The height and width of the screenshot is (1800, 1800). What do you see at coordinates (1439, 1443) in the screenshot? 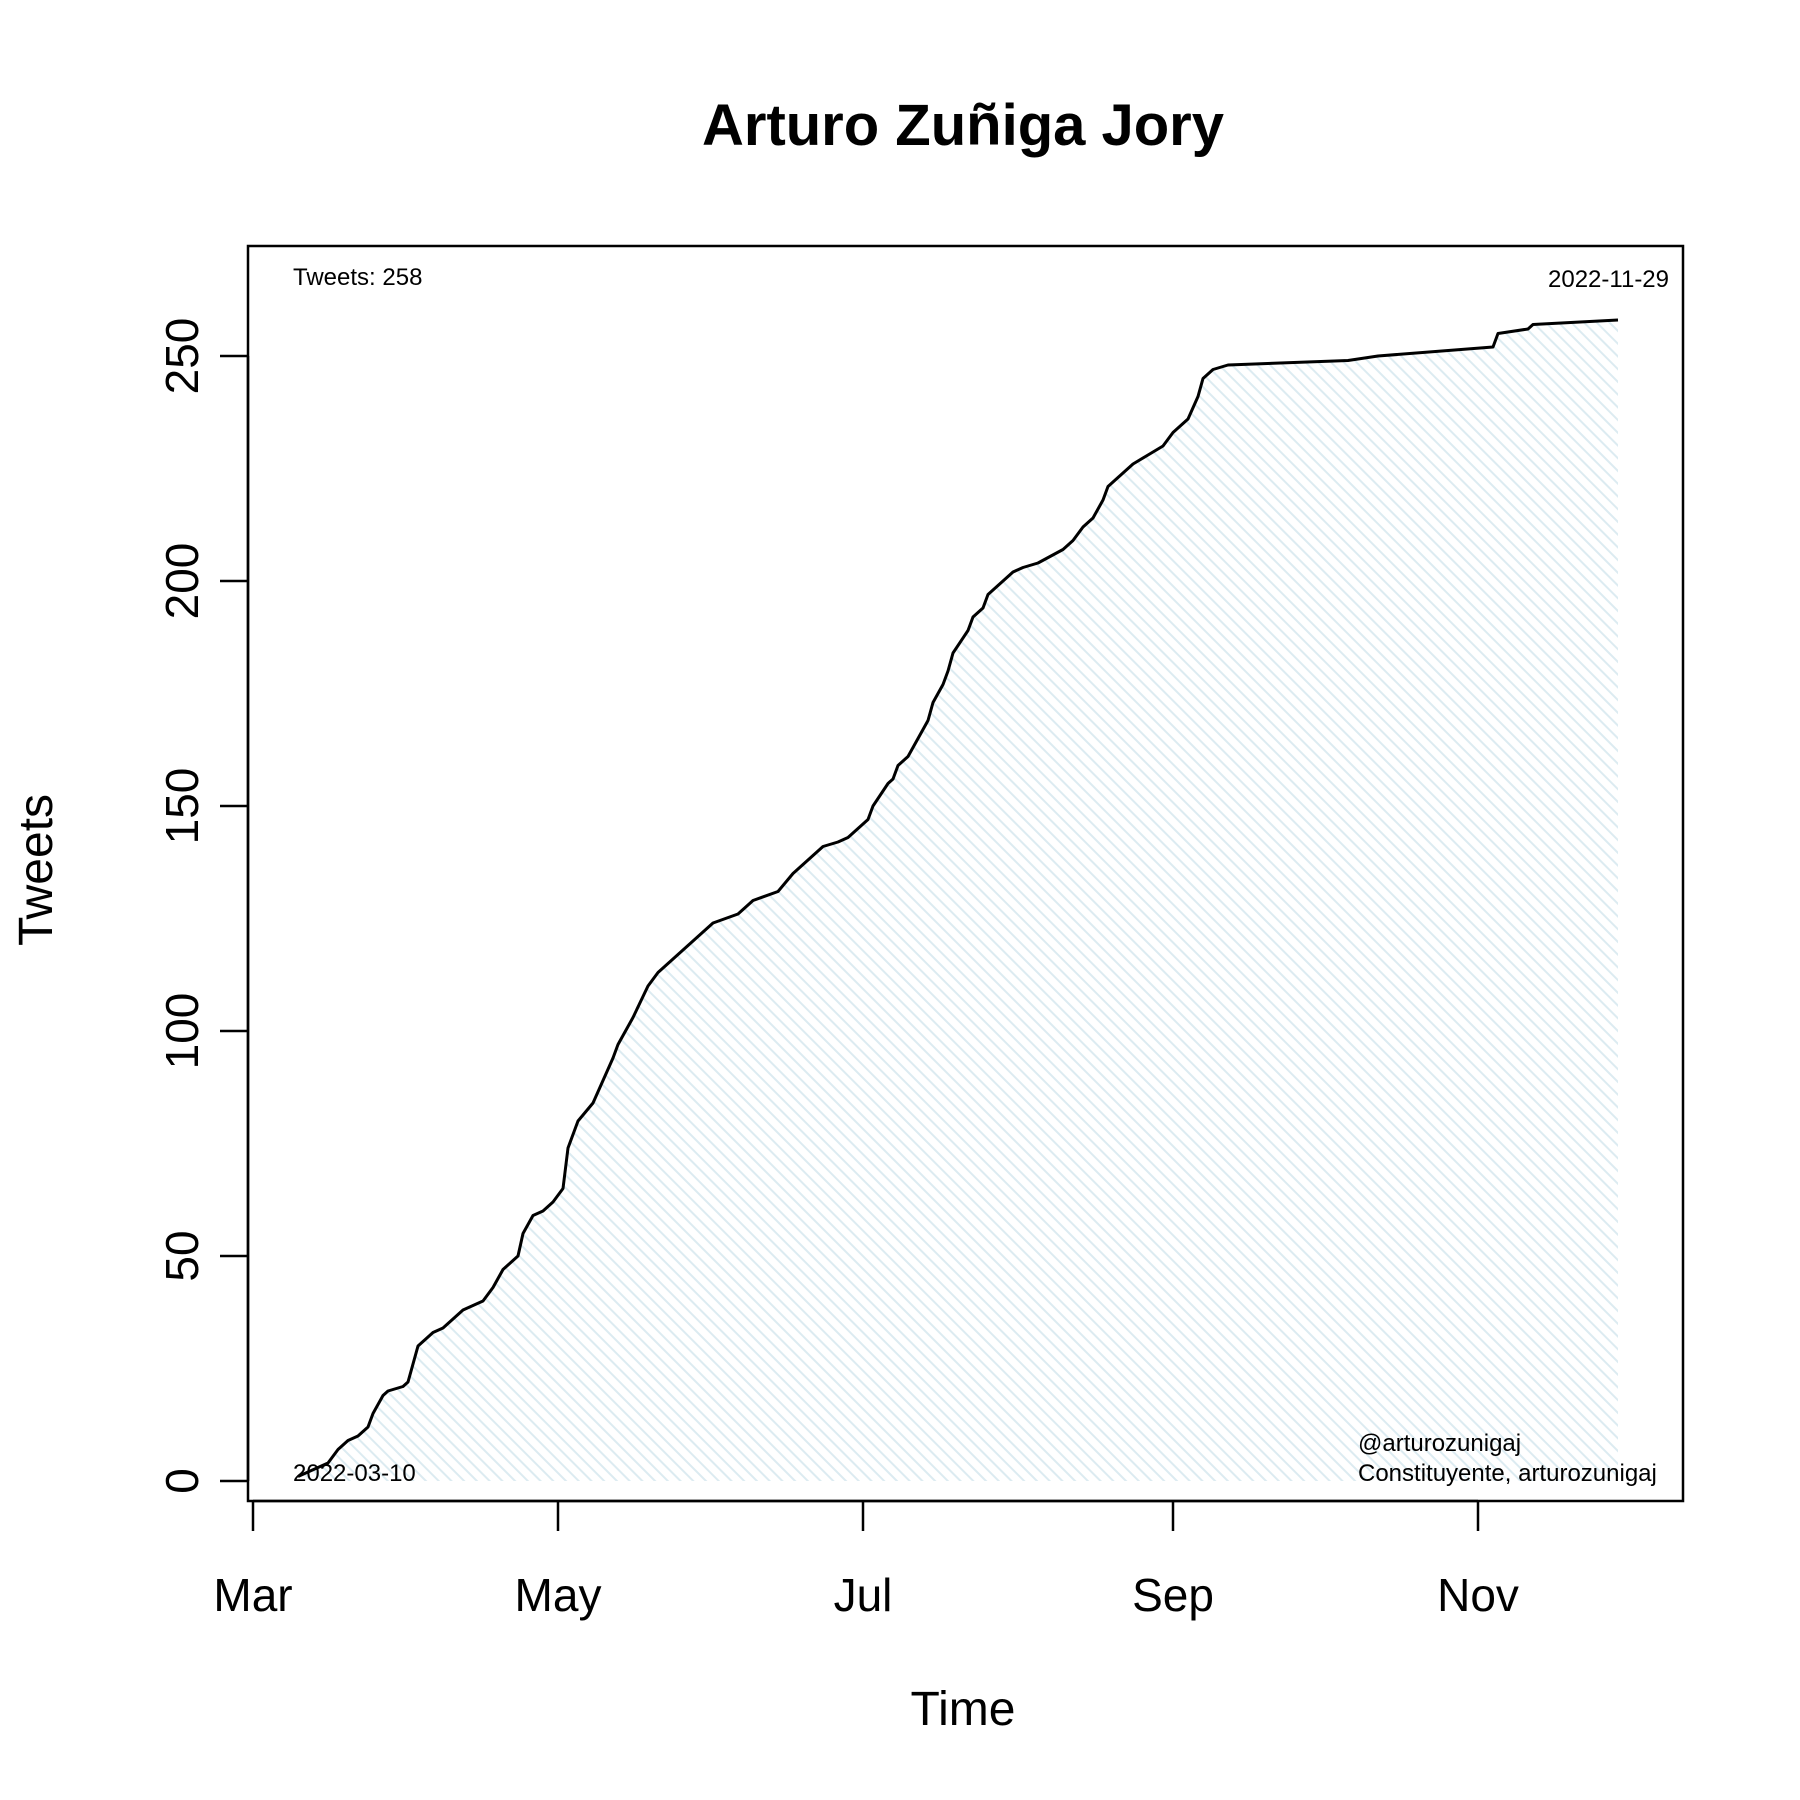
I see `handle-annotation: @arturozunigaj` at bounding box center [1439, 1443].